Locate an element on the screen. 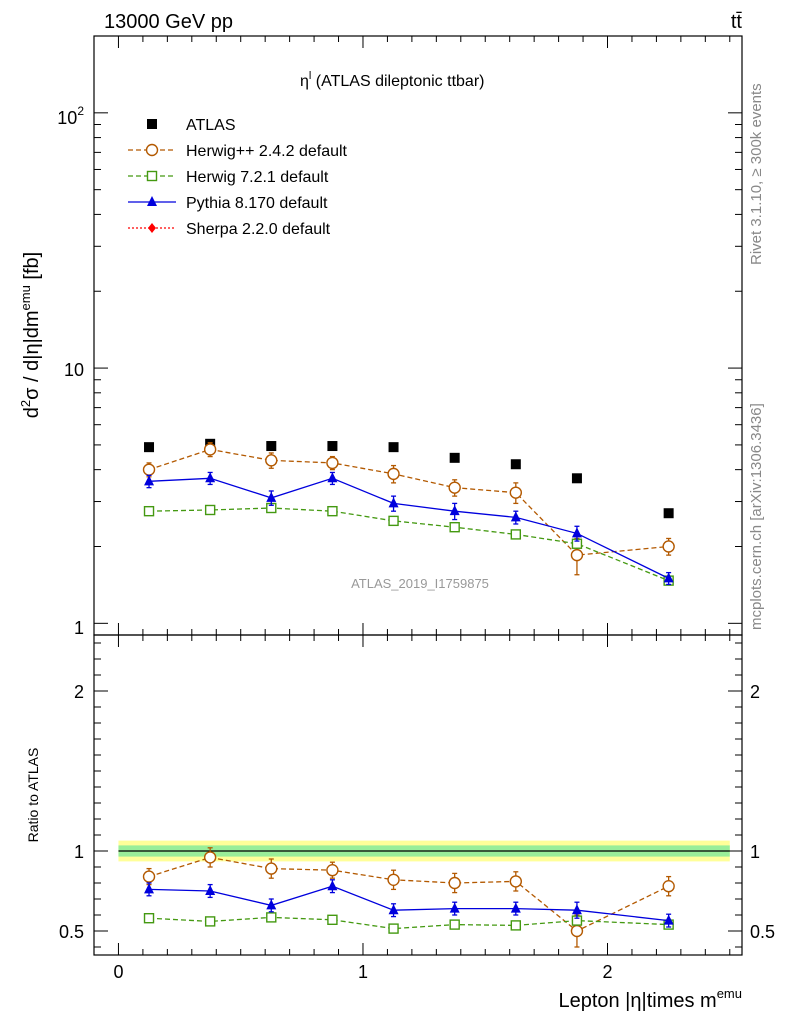  plot-title-superscript: l is located at coordinates (310, 76).